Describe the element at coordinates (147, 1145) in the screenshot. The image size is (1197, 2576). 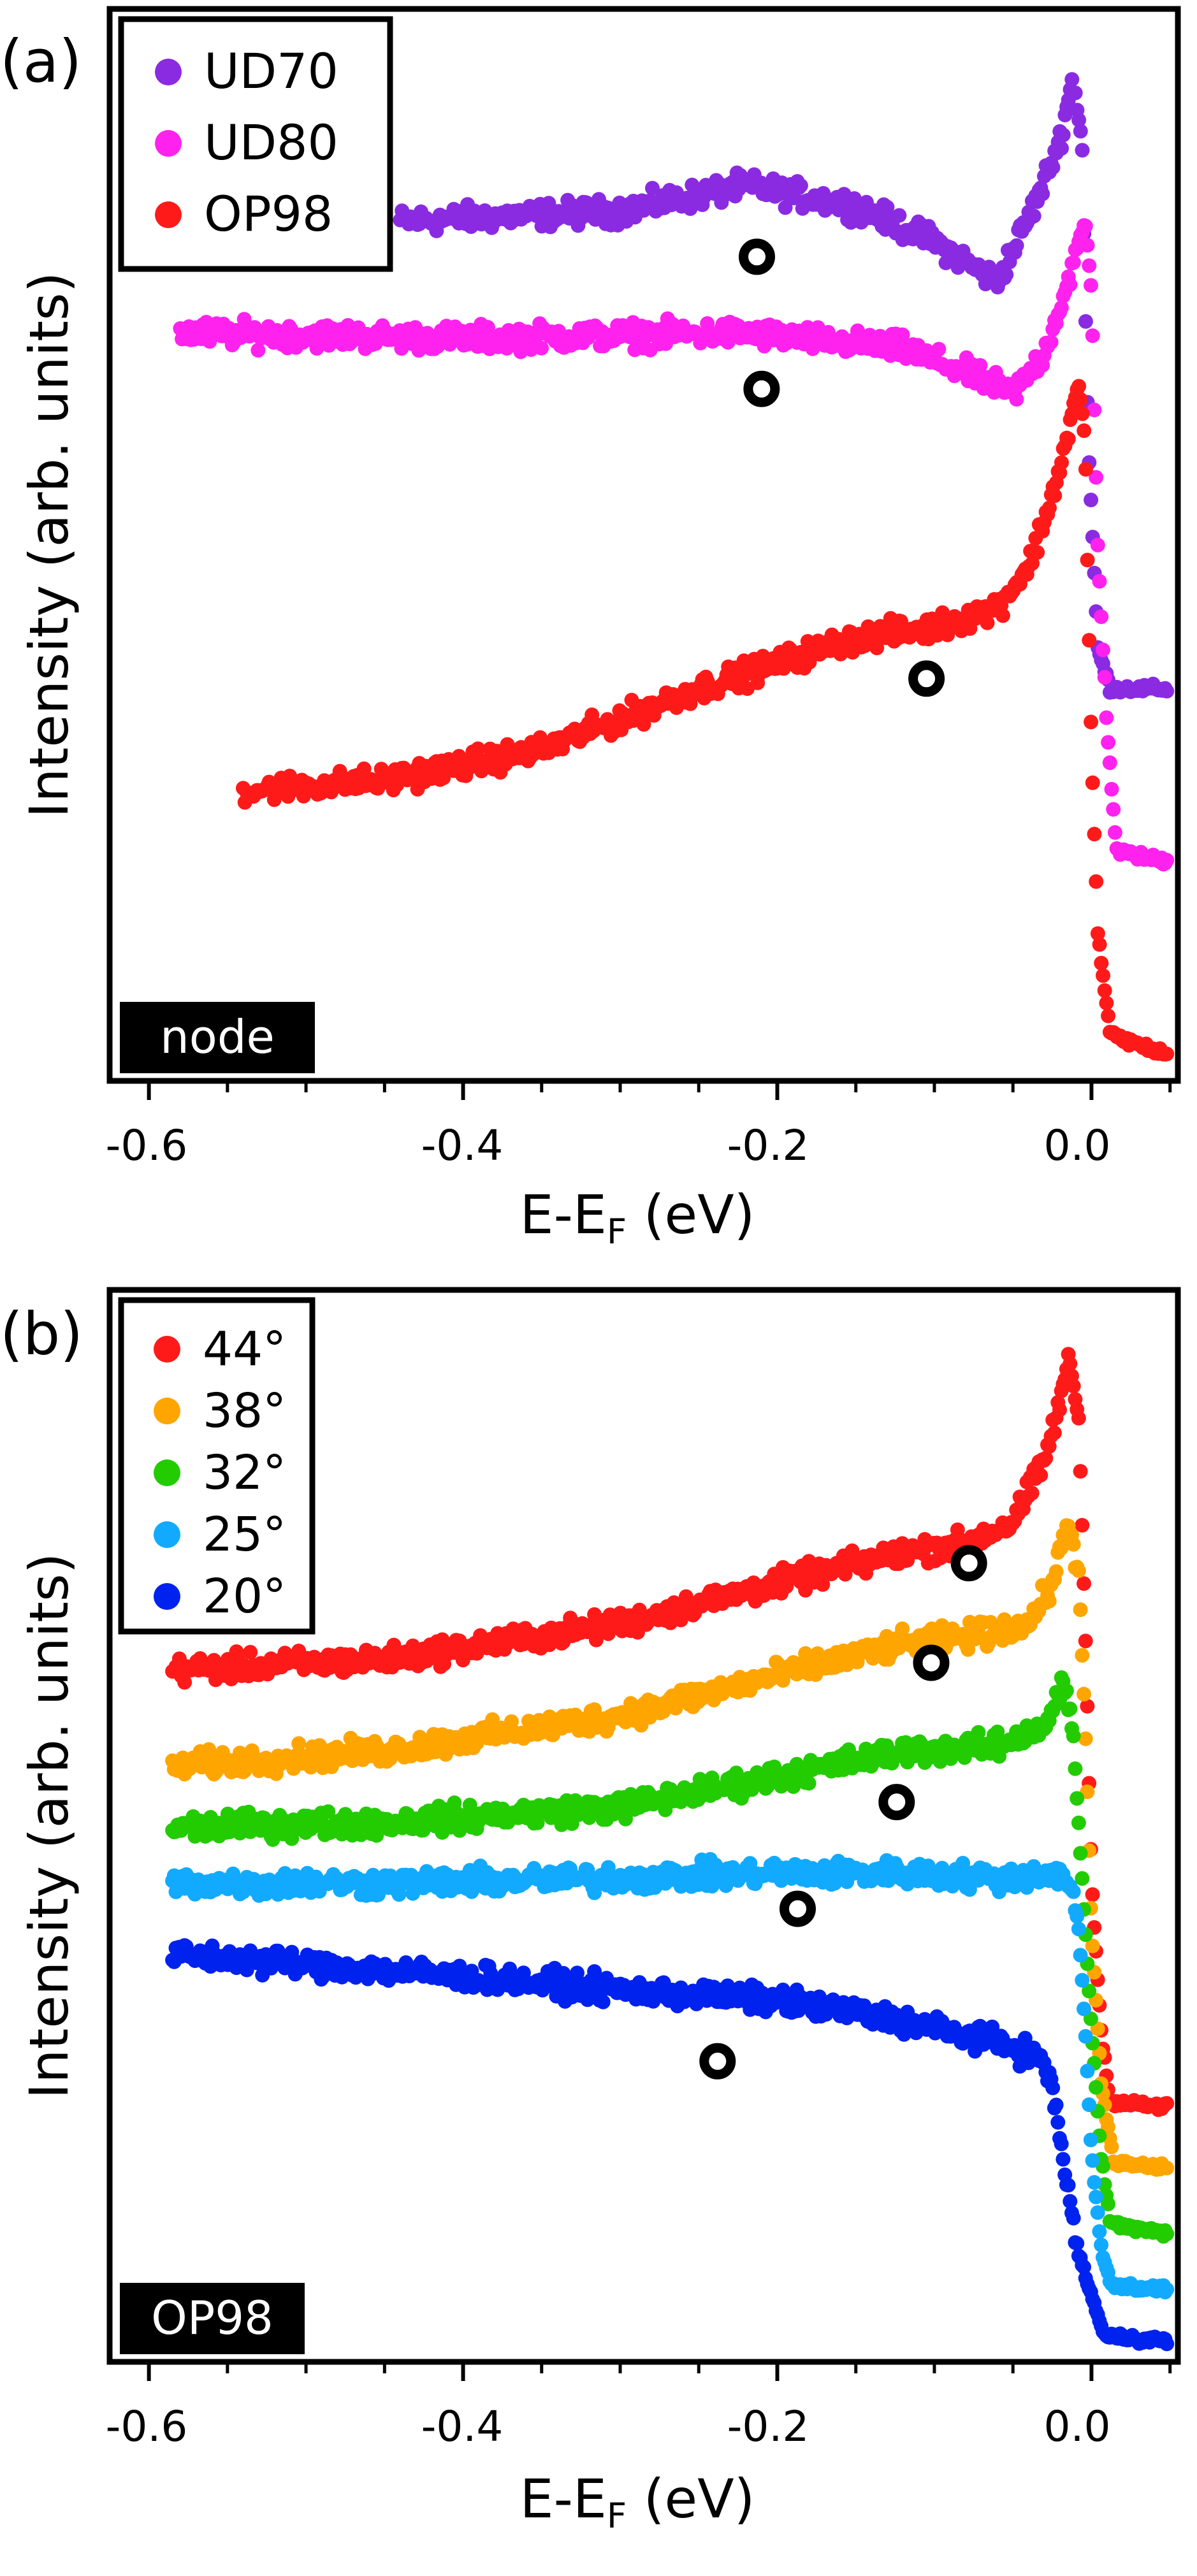
I see `panel-a-xtick-label: -0.6` at that location.